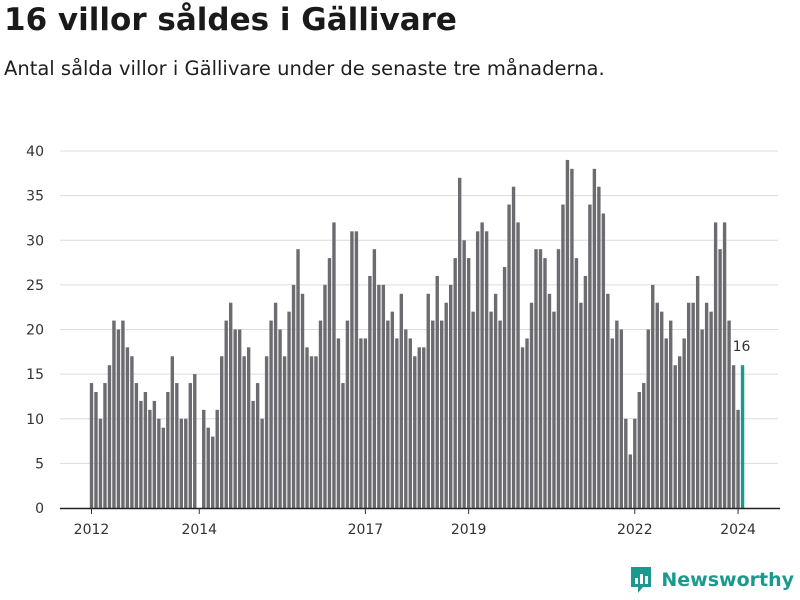 This screenshot has height=600, width=800. I want to click on y-tick-label: 10, so click(35, 420).